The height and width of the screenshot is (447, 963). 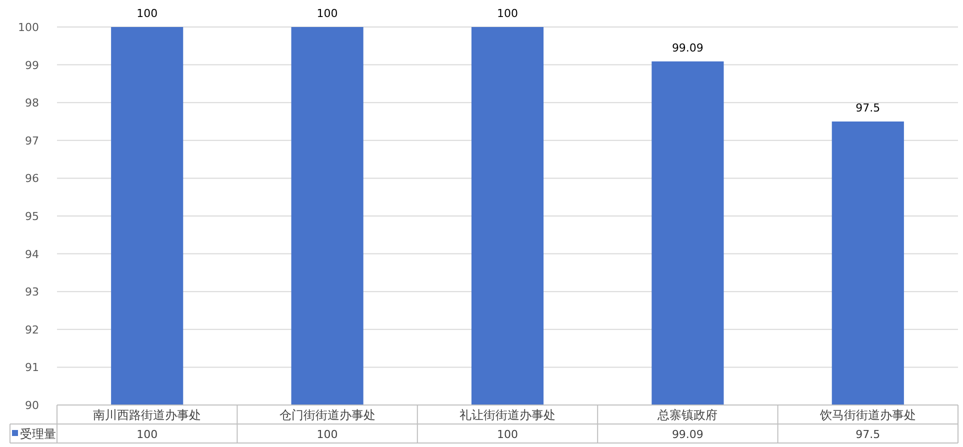 I want to click on data-label: 99.09, so click(x=688, y=47).